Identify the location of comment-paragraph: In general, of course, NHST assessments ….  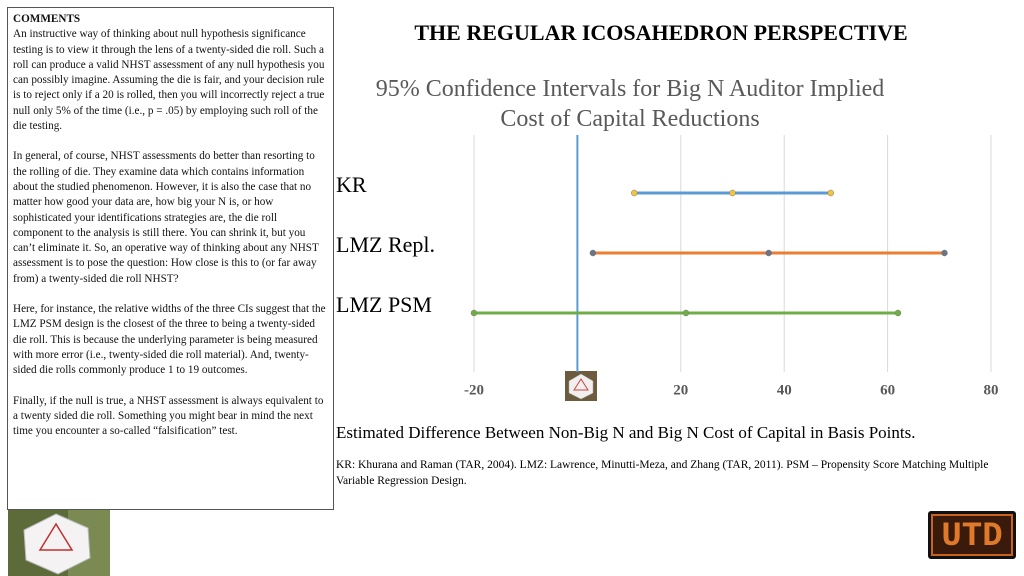
(166, 217).